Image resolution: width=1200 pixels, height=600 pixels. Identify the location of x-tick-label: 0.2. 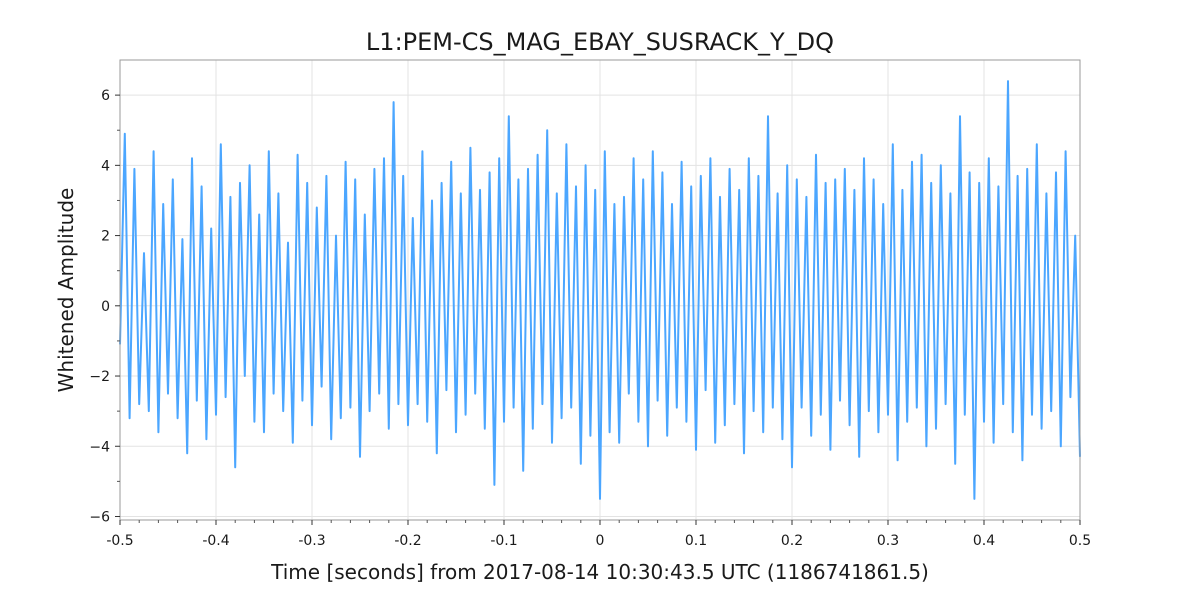
(792, 541).